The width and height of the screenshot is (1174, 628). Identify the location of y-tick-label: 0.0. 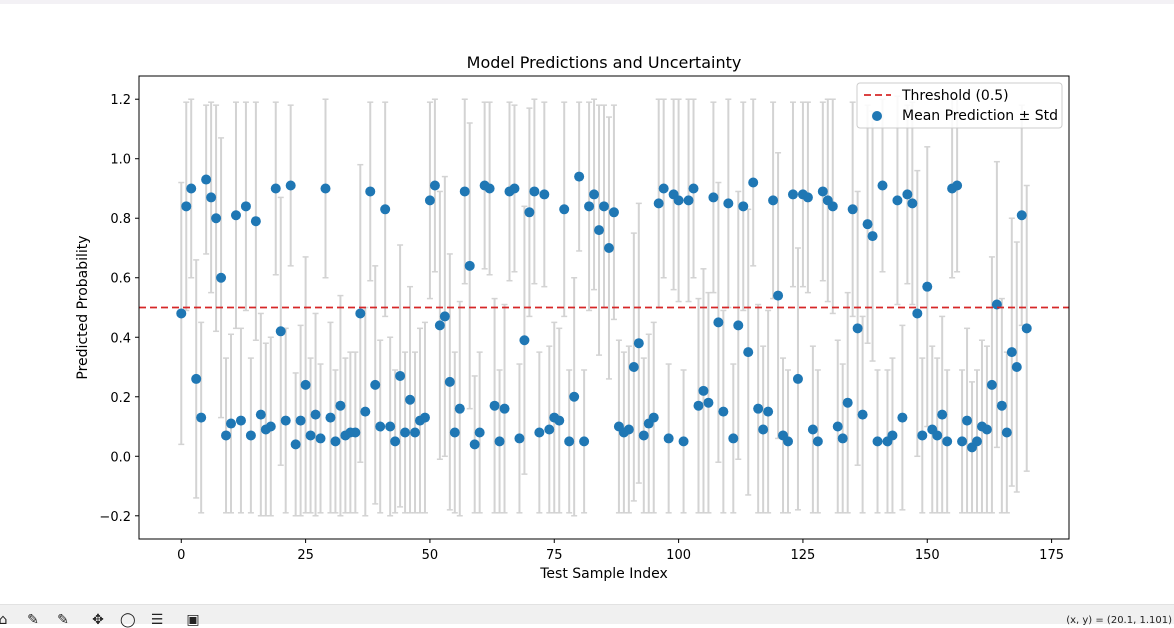
(120, 457).